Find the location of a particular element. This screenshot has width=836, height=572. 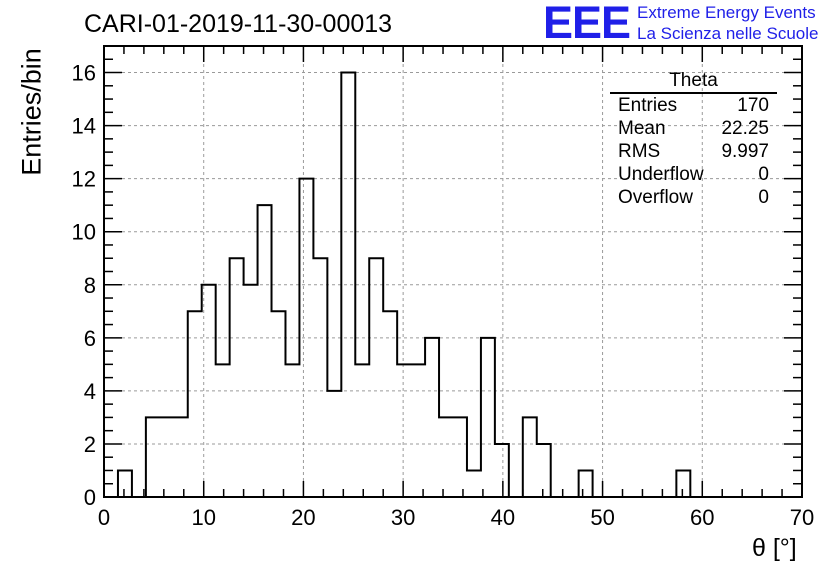

y-tick-label: 14 is located at coordinates (84, 126).